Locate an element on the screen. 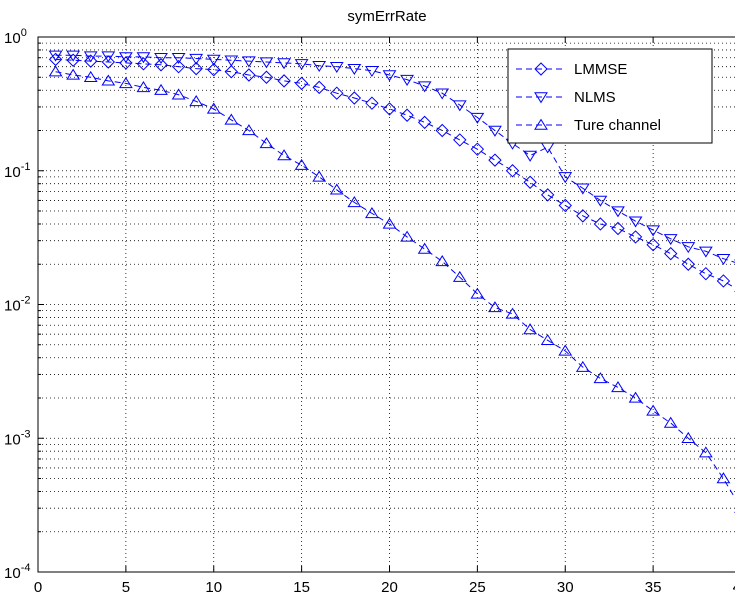 This screenshot has height=599, width=735. x-tick-label: 5 is located at coordinates (126, 587).